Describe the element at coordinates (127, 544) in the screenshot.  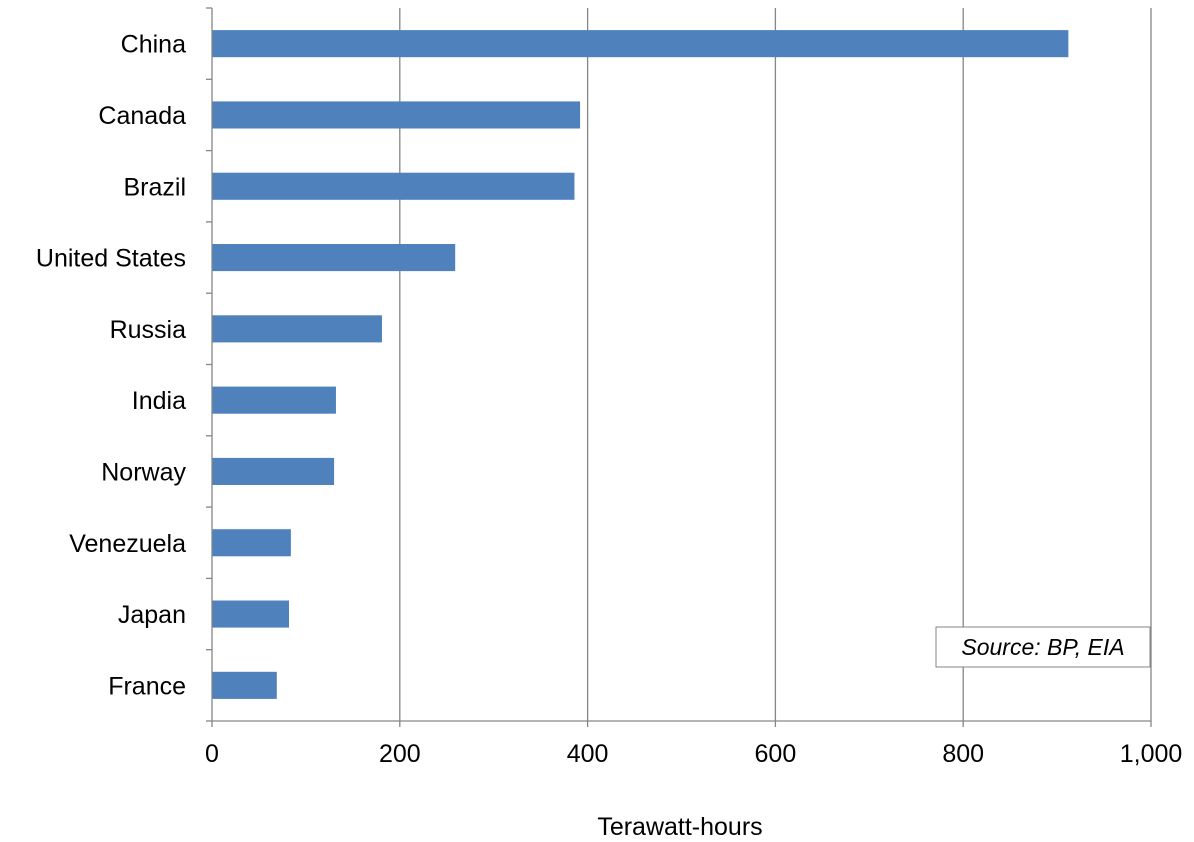
I see `category-label: Venezuela` at that location.